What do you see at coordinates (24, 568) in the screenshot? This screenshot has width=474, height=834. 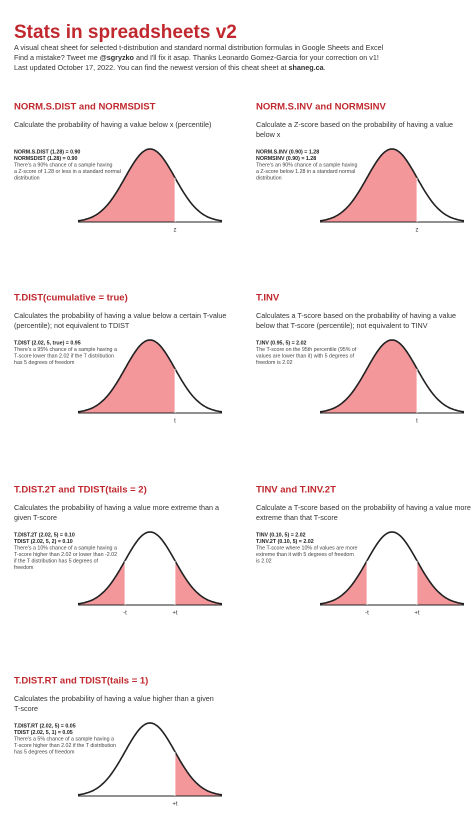 I see `note: freedom` at bounding box center [24, 568].